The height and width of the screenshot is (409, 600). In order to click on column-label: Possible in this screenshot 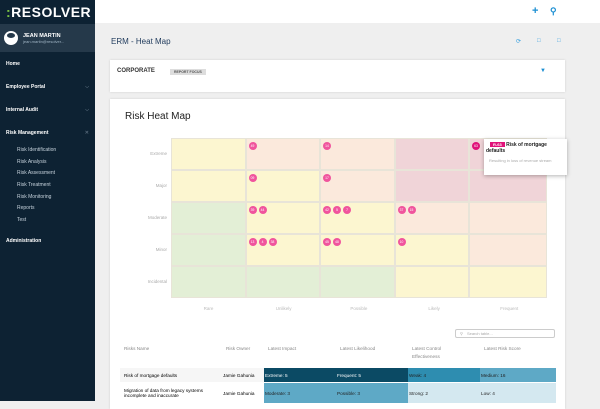, I will do `click(359, 308)`.